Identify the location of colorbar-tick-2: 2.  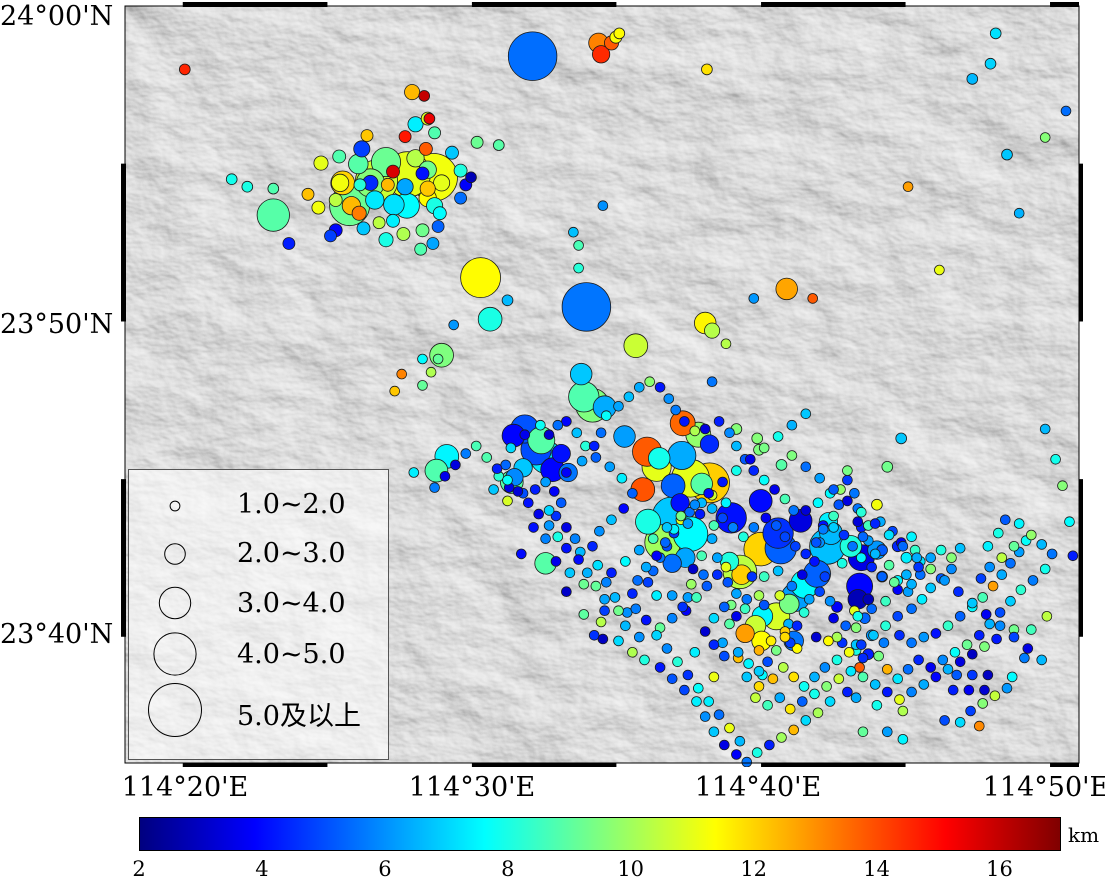
(139, 869).